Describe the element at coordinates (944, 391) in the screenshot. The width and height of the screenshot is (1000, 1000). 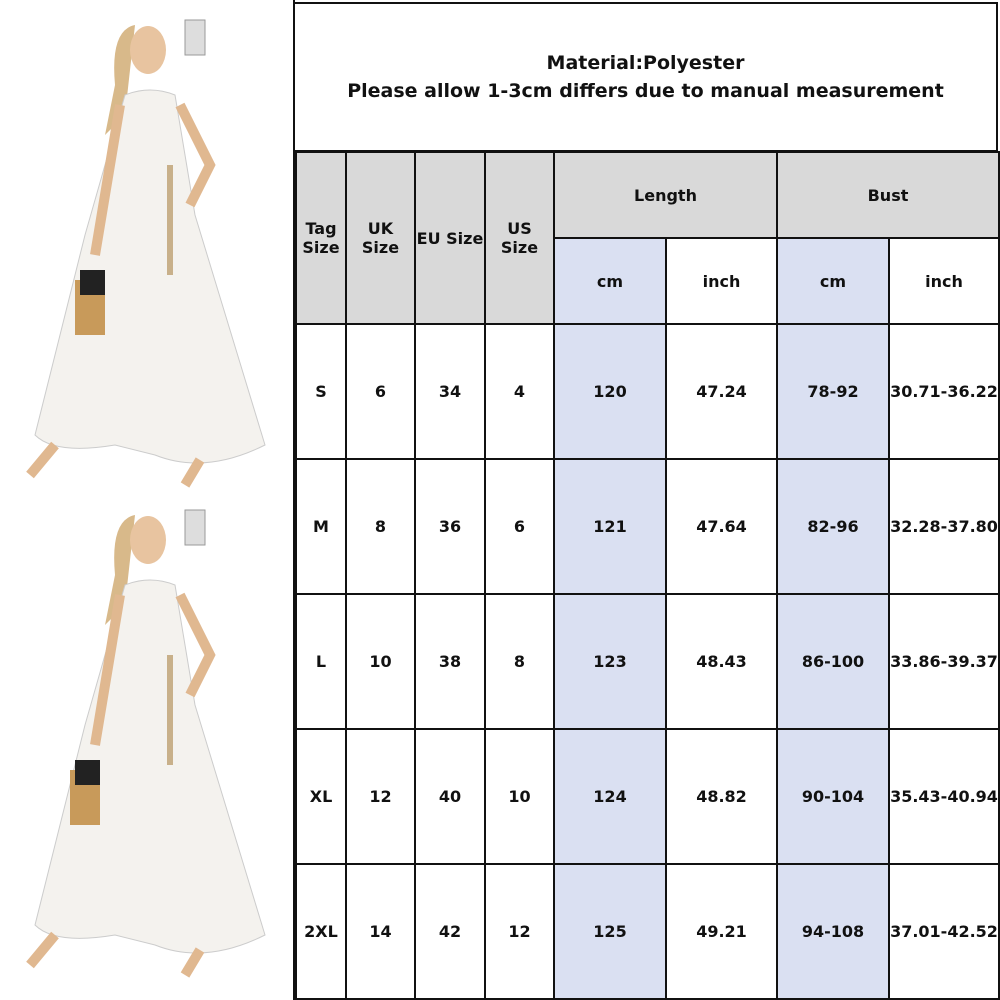
I see `cell-bust-inch: 30.71-36.22` at that location.